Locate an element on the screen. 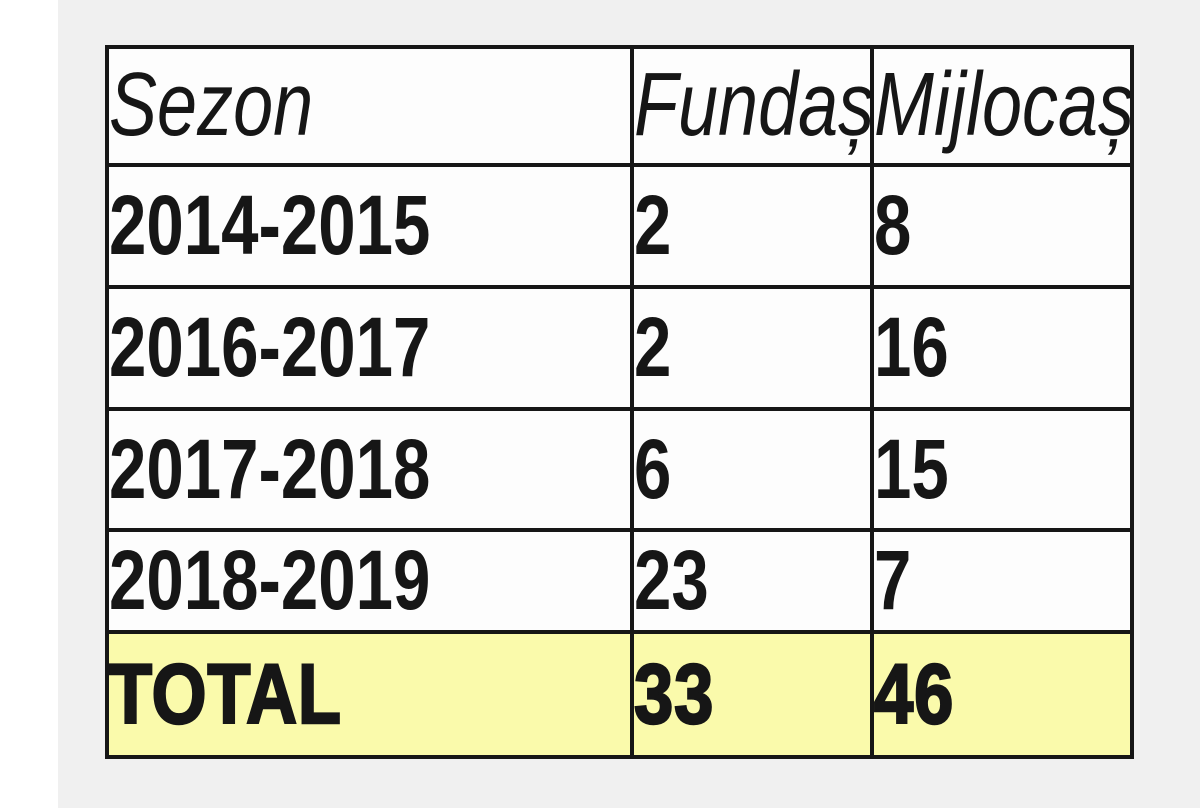  total-mijlocas-value: 46 is located at coordinates (914, 693).